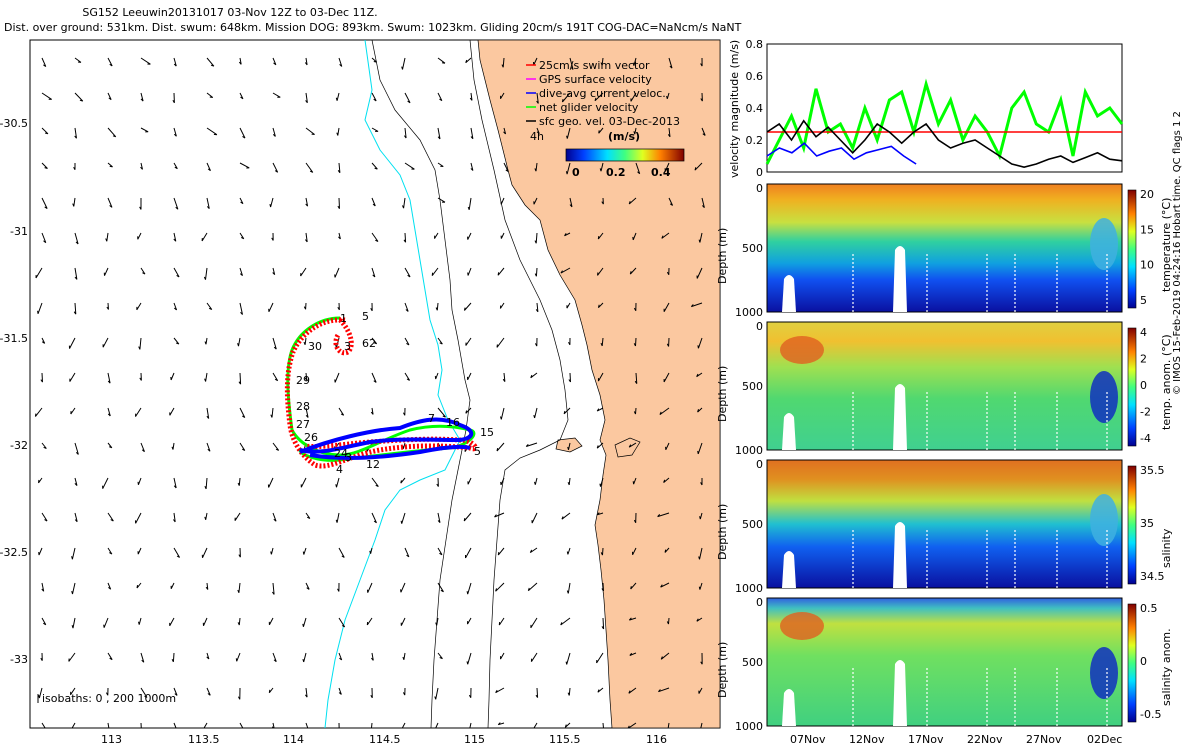  Describe the element at coordinates (347, 346) in the screenshot. I see `dive-label: 3` at that location.